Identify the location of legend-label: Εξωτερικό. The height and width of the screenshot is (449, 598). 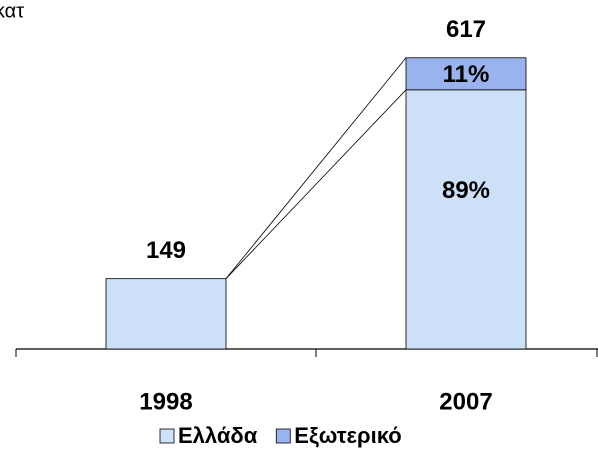
(347, 435).